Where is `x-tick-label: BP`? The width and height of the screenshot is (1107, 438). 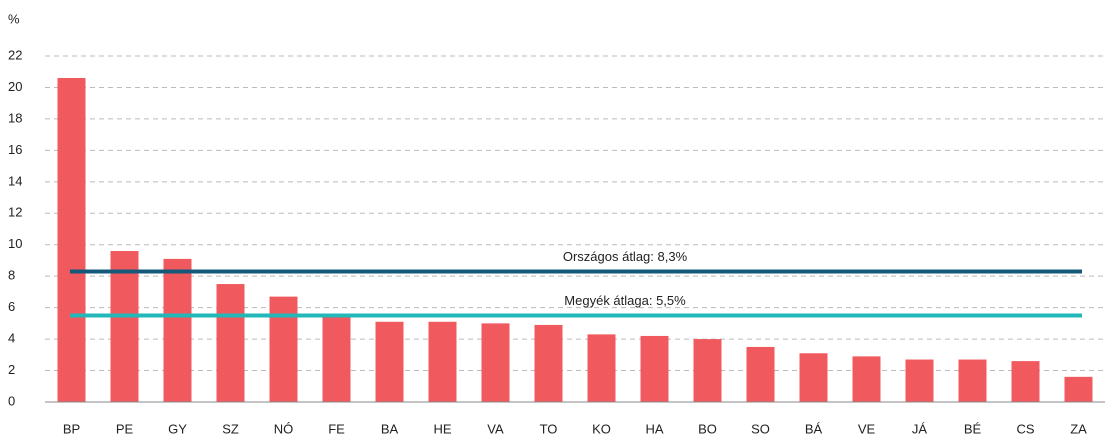
x-tick-label: BP is located at coordinates (71, 428).